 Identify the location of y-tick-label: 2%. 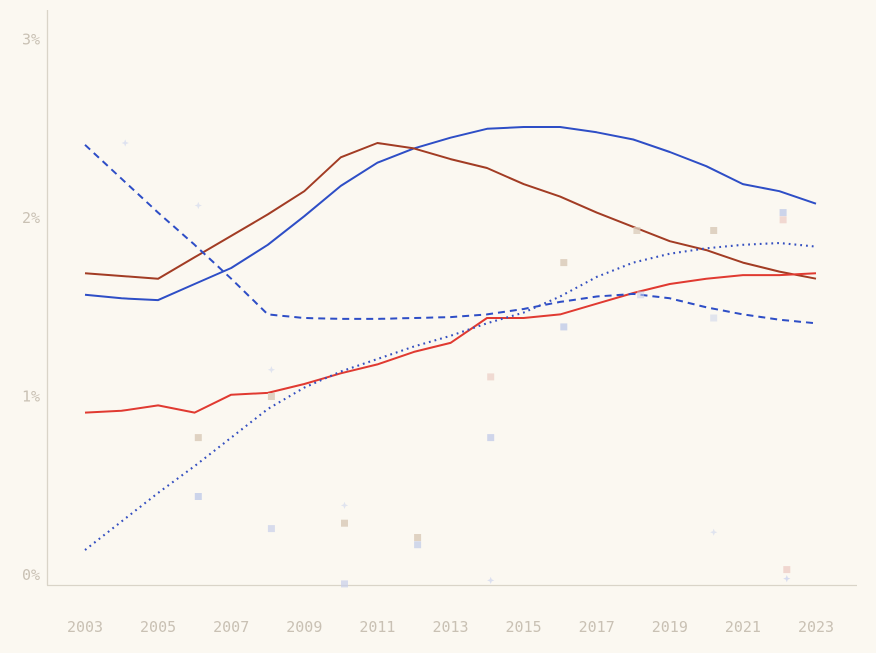
(31, 218).